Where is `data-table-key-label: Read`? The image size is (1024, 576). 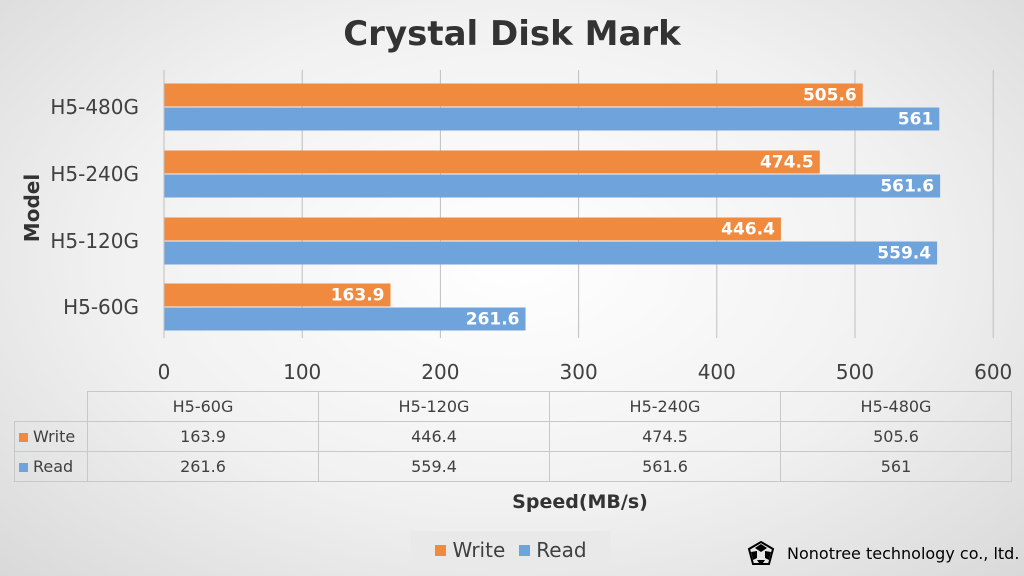 data-table-key-label: Read is located at coordinates (53, 466).